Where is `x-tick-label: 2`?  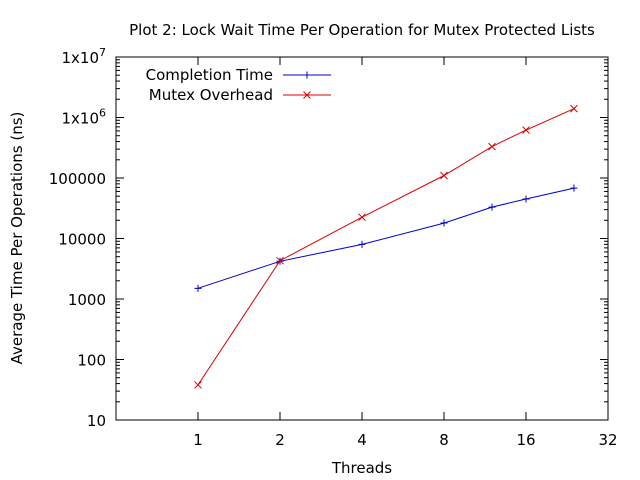
x-tick-label: 2 is located at coordinates (280, 440).